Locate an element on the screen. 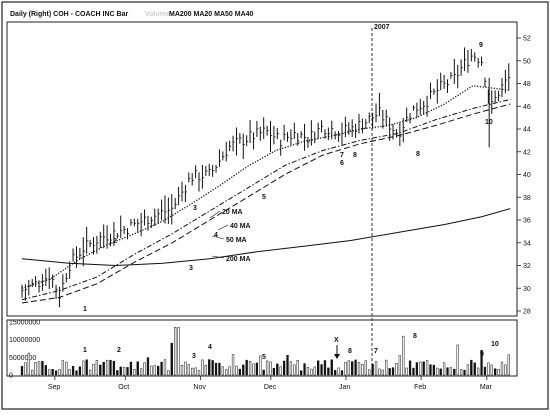  ma50-label: 50 MA is located at coordinates (236, 240).